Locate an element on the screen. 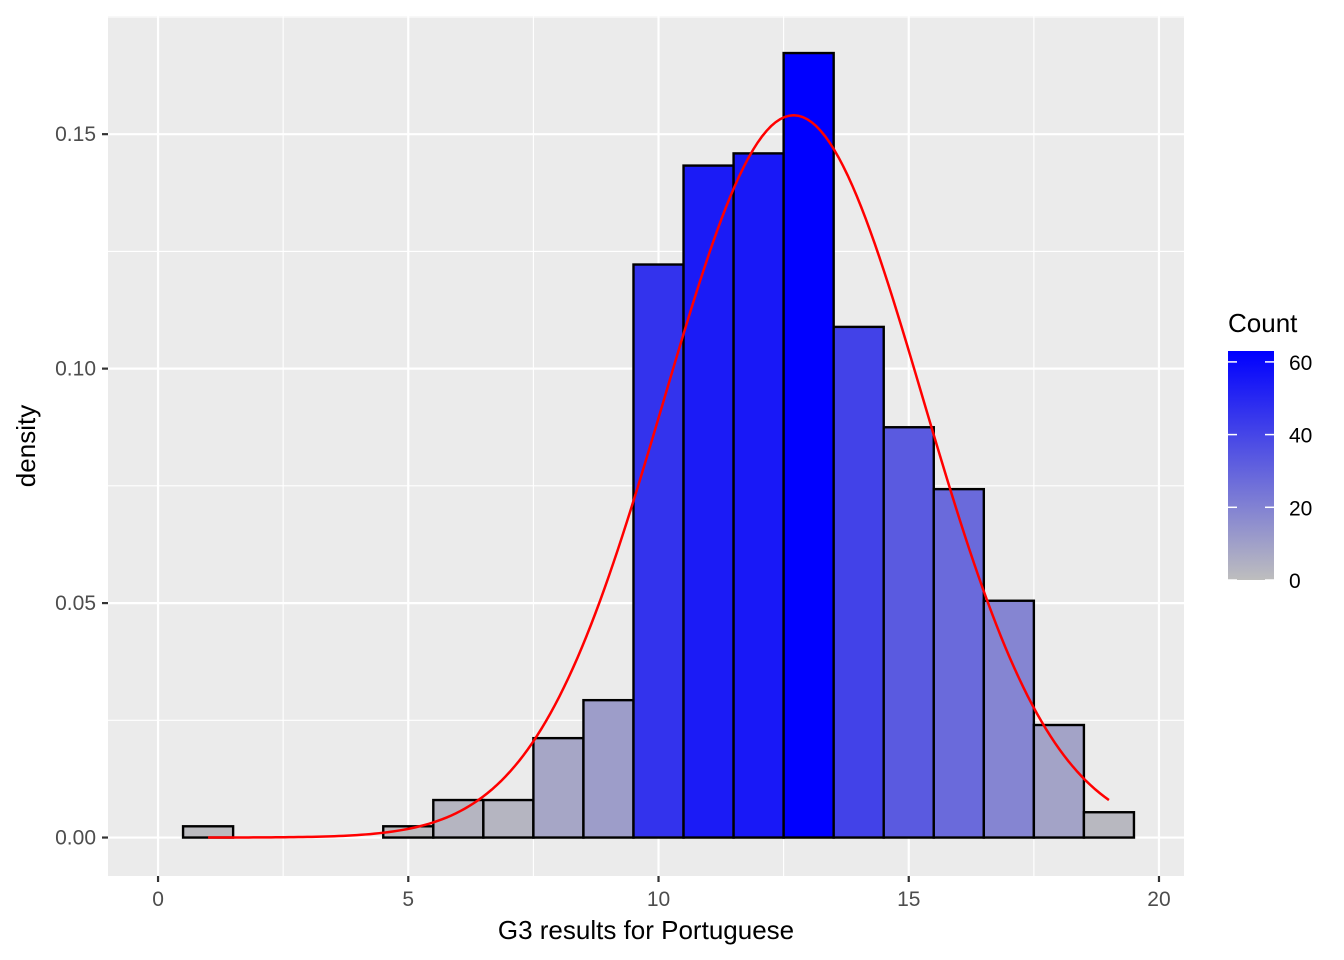 This screenshot has width=1344, height=960. legend-tick-label: 40 is located at coordinates (1300, 436).